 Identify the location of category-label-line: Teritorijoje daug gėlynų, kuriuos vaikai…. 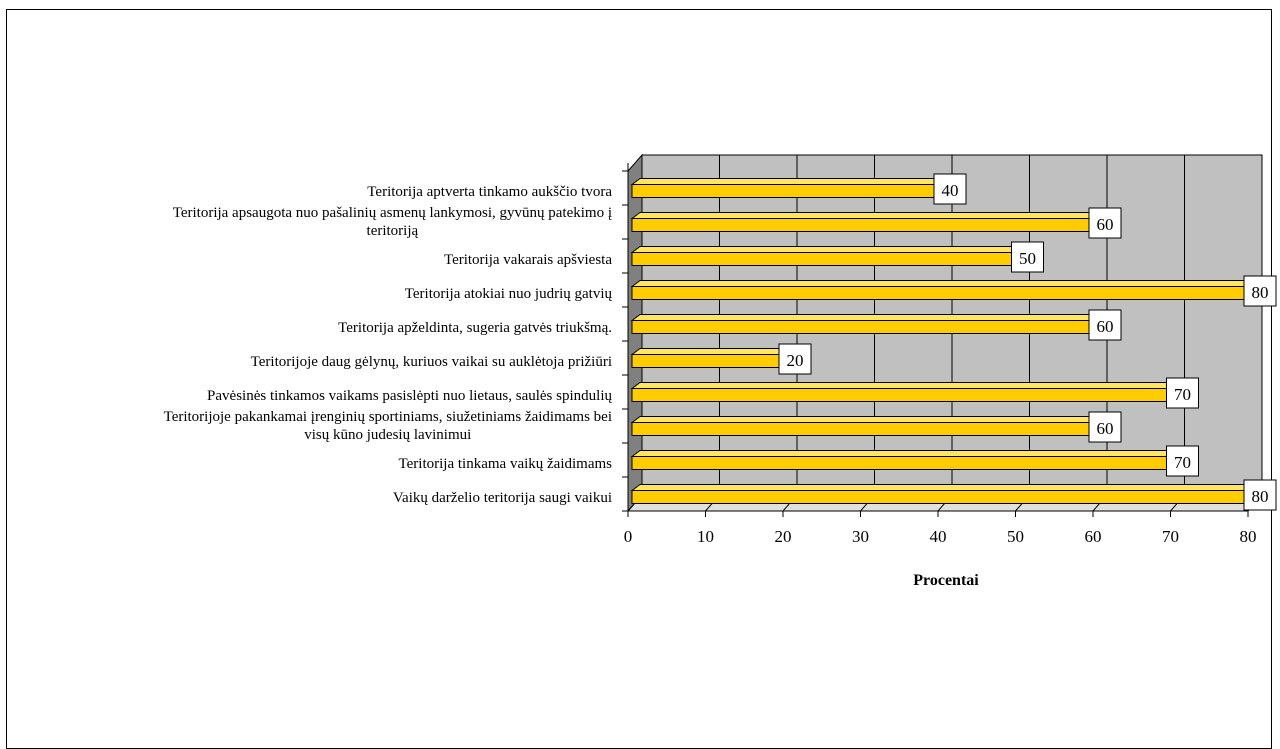
(431, 362).